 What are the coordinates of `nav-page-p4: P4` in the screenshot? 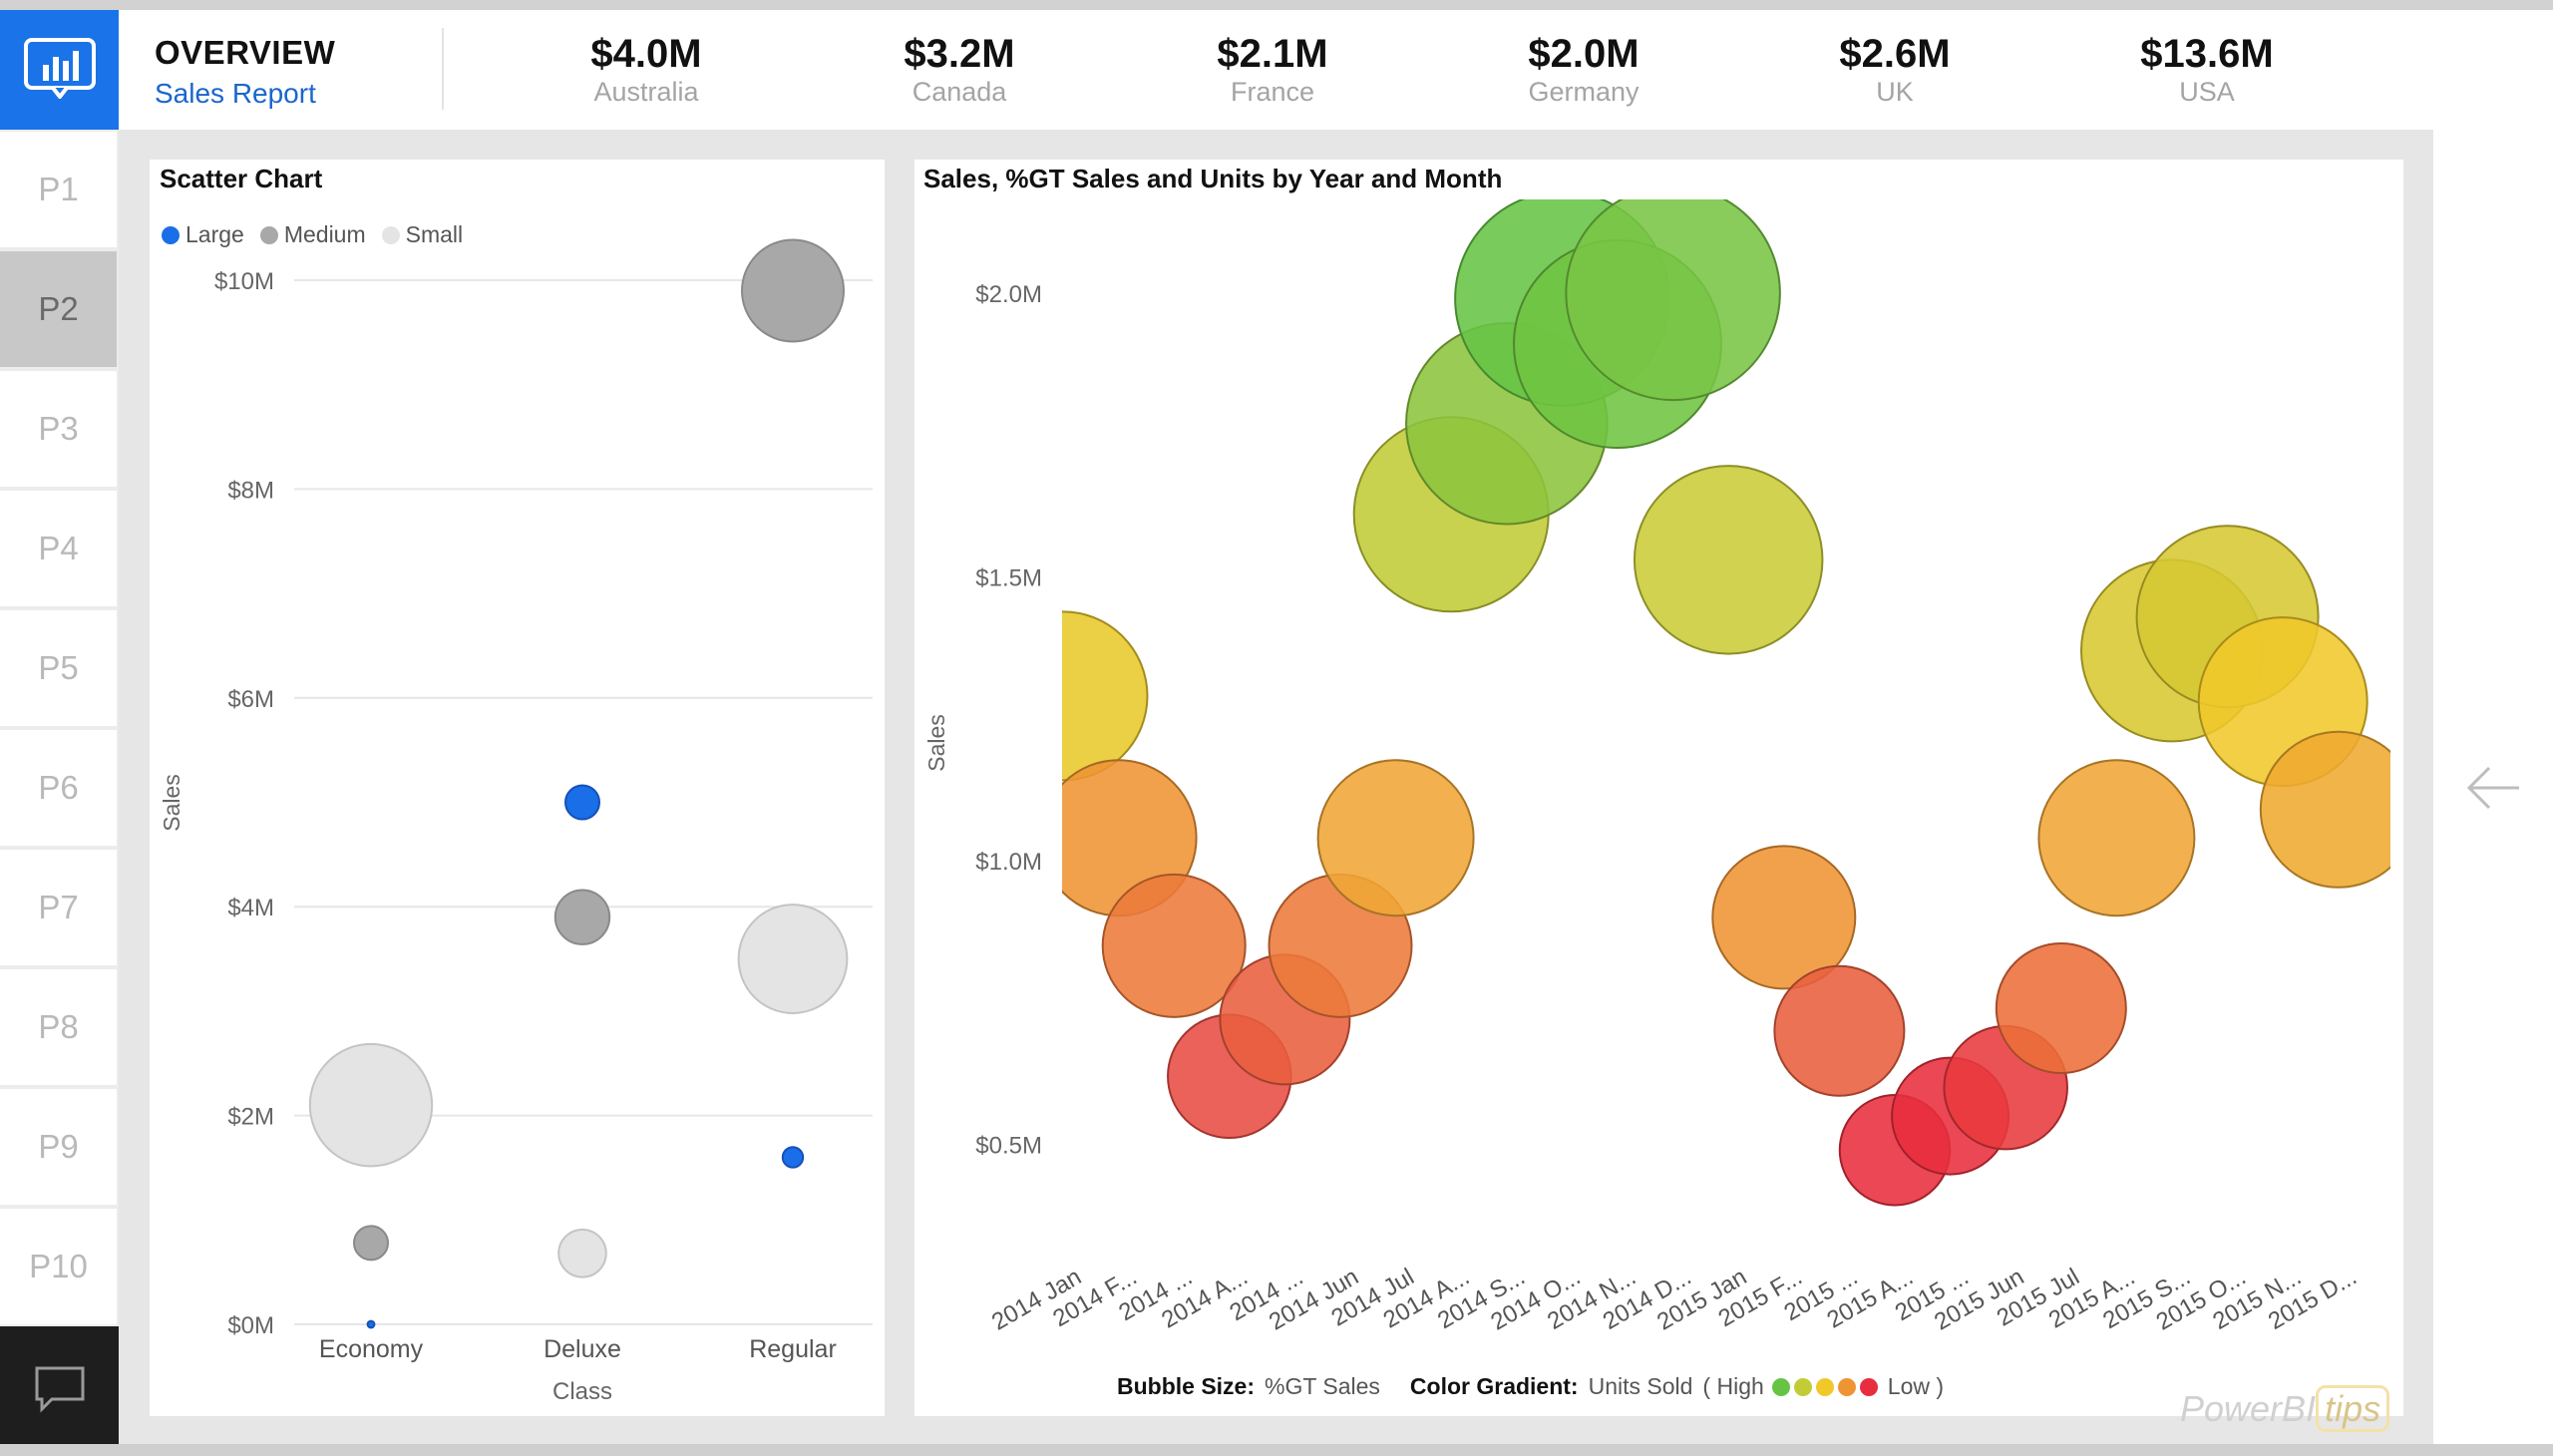 It's located at (59, 548).